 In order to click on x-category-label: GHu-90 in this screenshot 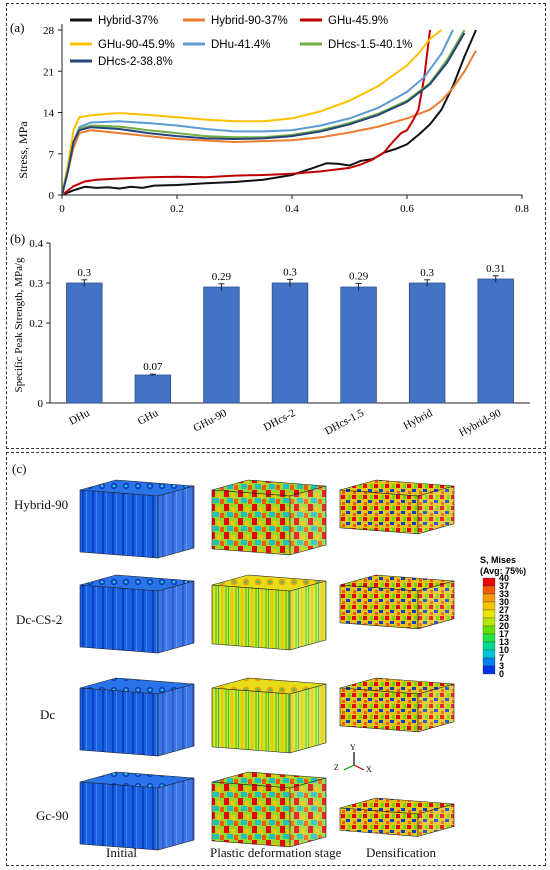, I will do `click(210, 421)`.